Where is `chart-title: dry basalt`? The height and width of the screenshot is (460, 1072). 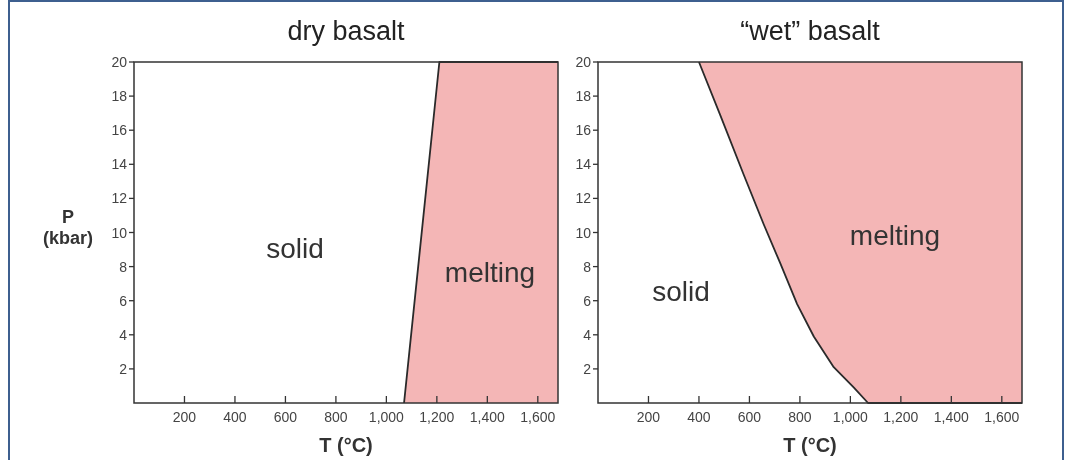
chart-title: dry basalt is located at coordinates (346, 31).